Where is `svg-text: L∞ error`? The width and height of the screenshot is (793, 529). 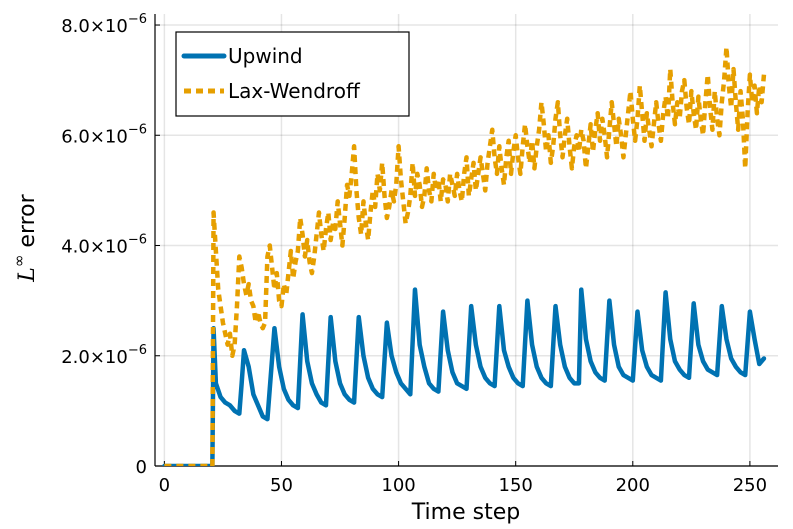 svg-text: L∞ error is located at coordinates (25, 237).